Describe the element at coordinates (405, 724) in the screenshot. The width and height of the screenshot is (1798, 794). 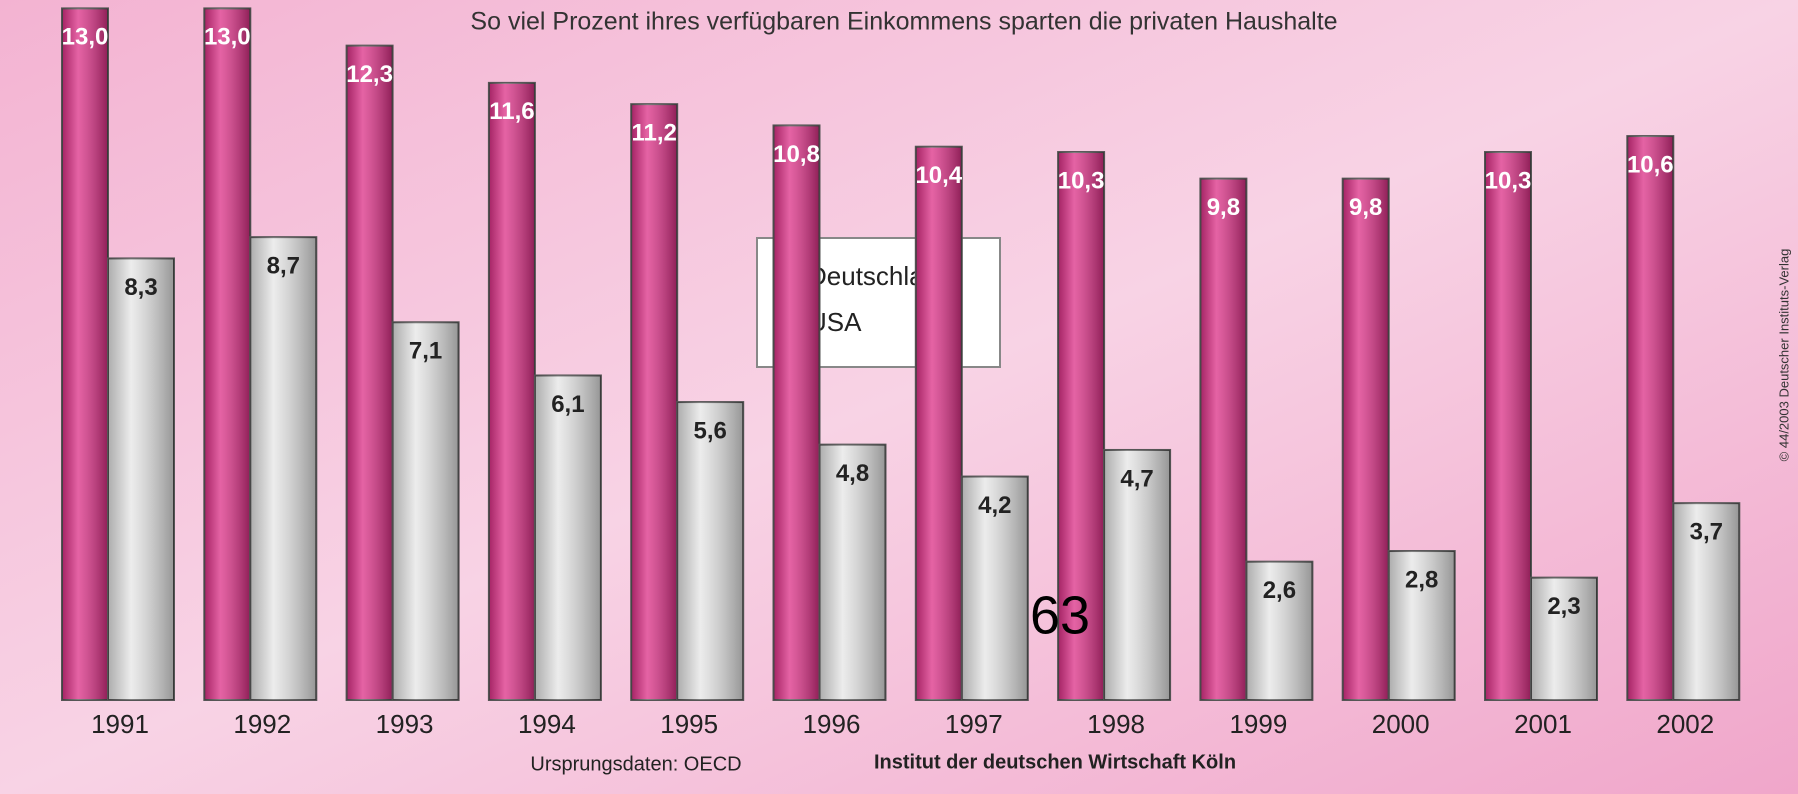
I see `x-tick-label: 1993` at that location.